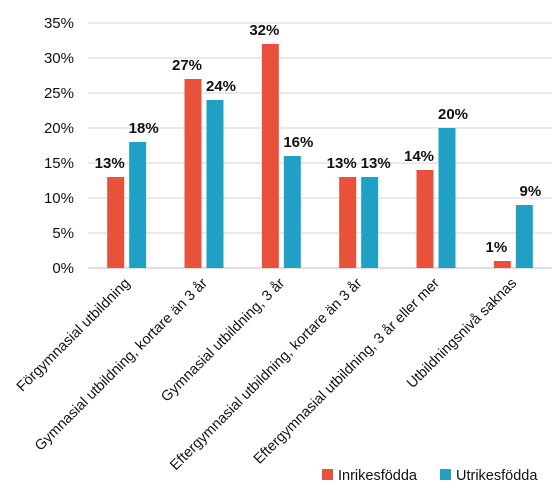 This screenshot has width=552, height=494. I want to click on bar-inrikesfödda-2, so click(270, 156).